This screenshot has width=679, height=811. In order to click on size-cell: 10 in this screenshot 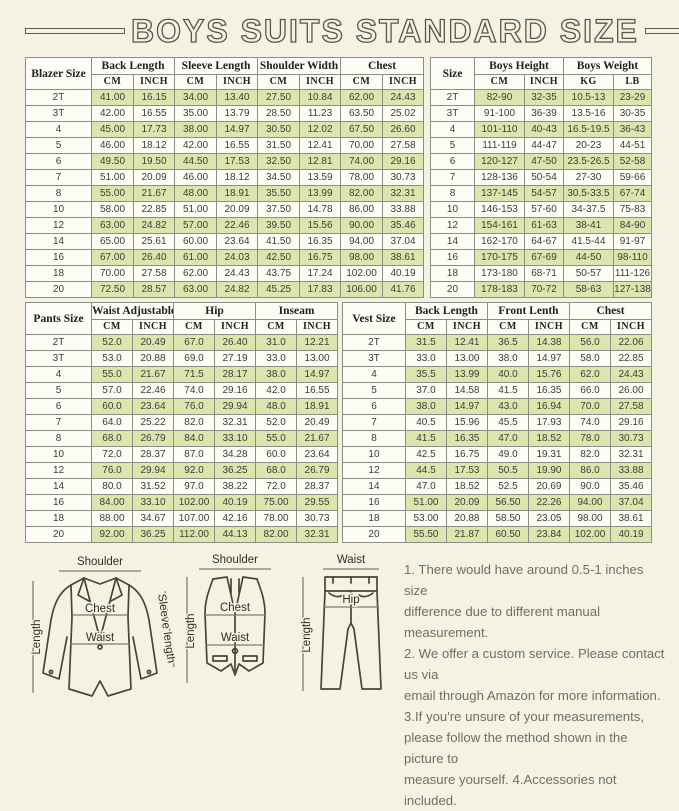, I will do `click(58, 209)`.